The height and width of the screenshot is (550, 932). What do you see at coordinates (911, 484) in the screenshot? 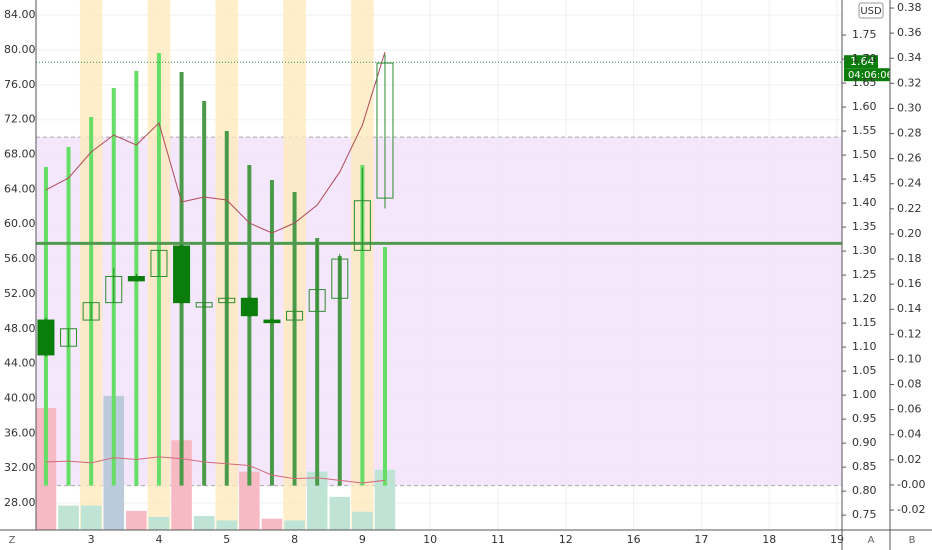
I see `y3-tick-label: -0.00` at bounding box center [911, 484].